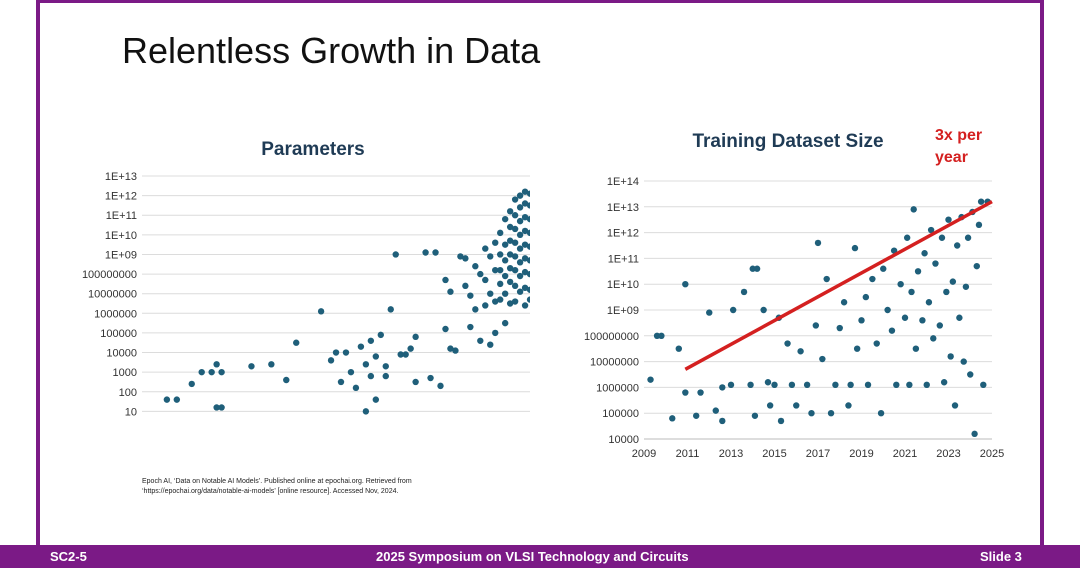 Image resolution: width=1080 pixels, height=568 pixels. Describe the element at coordinates (125, 373) in the screenshot. I see `y-tick-label: 1000` at that location.